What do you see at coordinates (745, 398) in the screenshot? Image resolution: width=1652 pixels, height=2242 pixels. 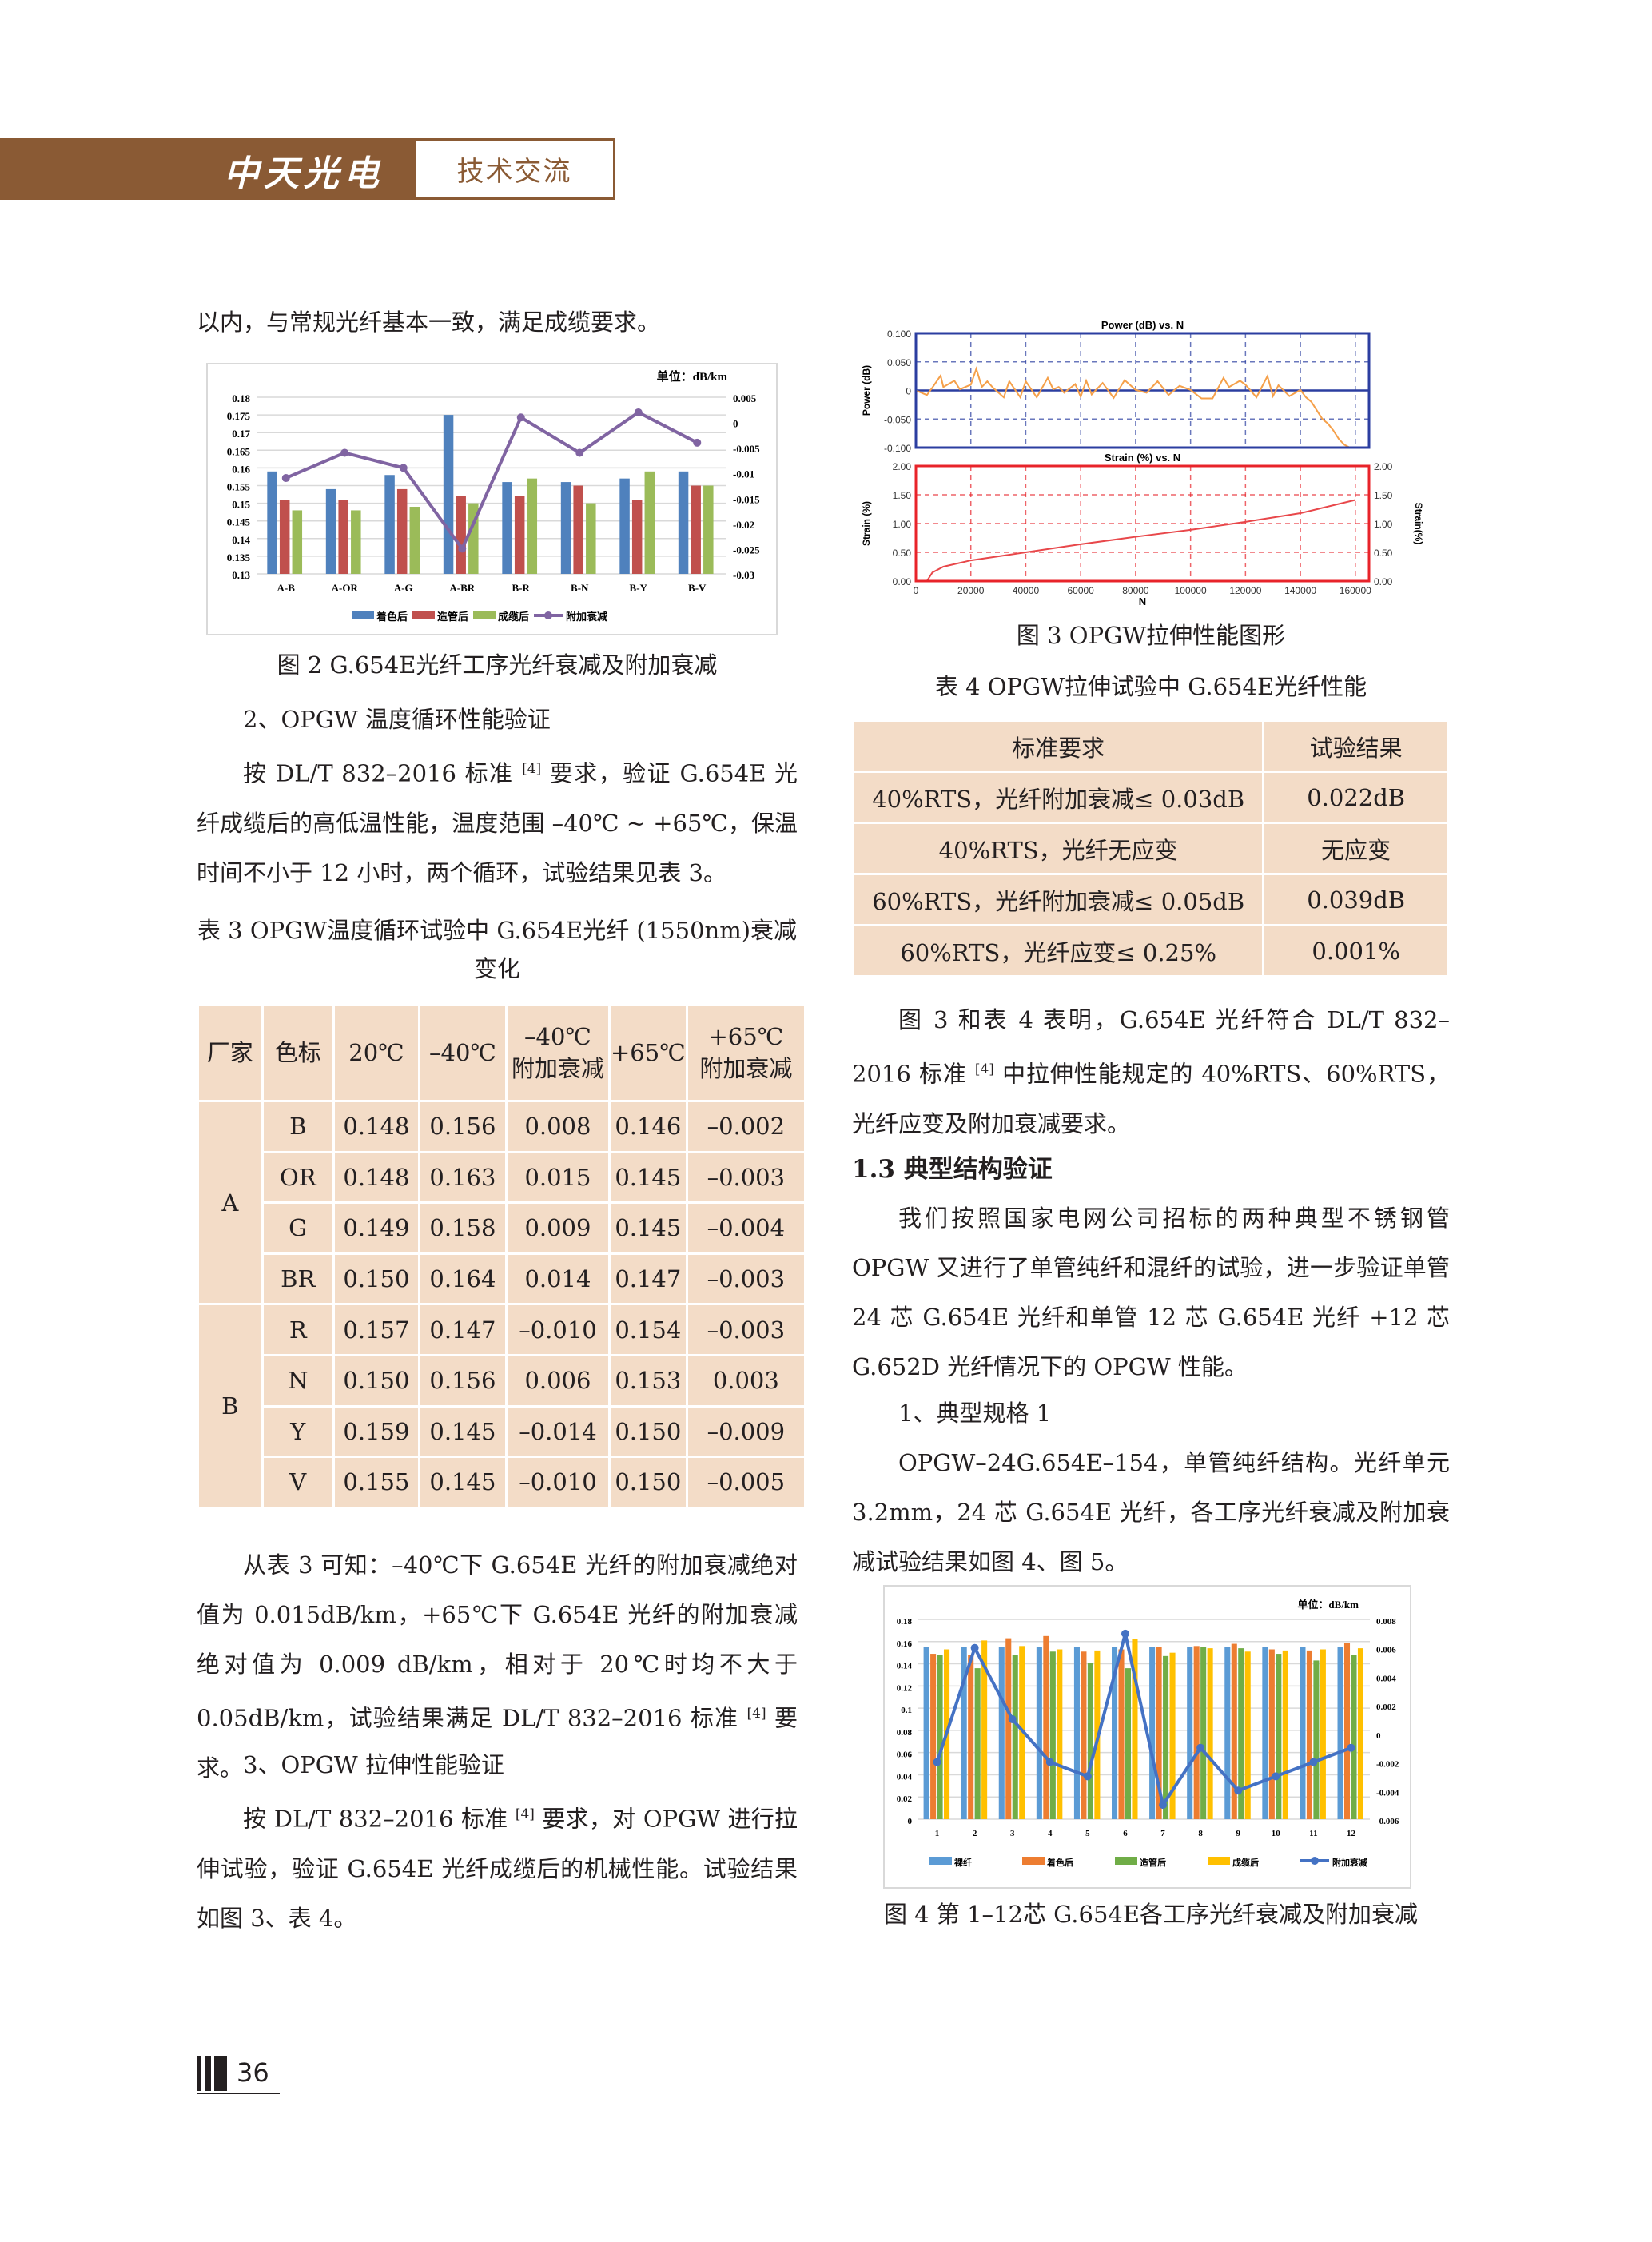 I see `y2-tick-label: 0.005` at bounding box center [745, 398].